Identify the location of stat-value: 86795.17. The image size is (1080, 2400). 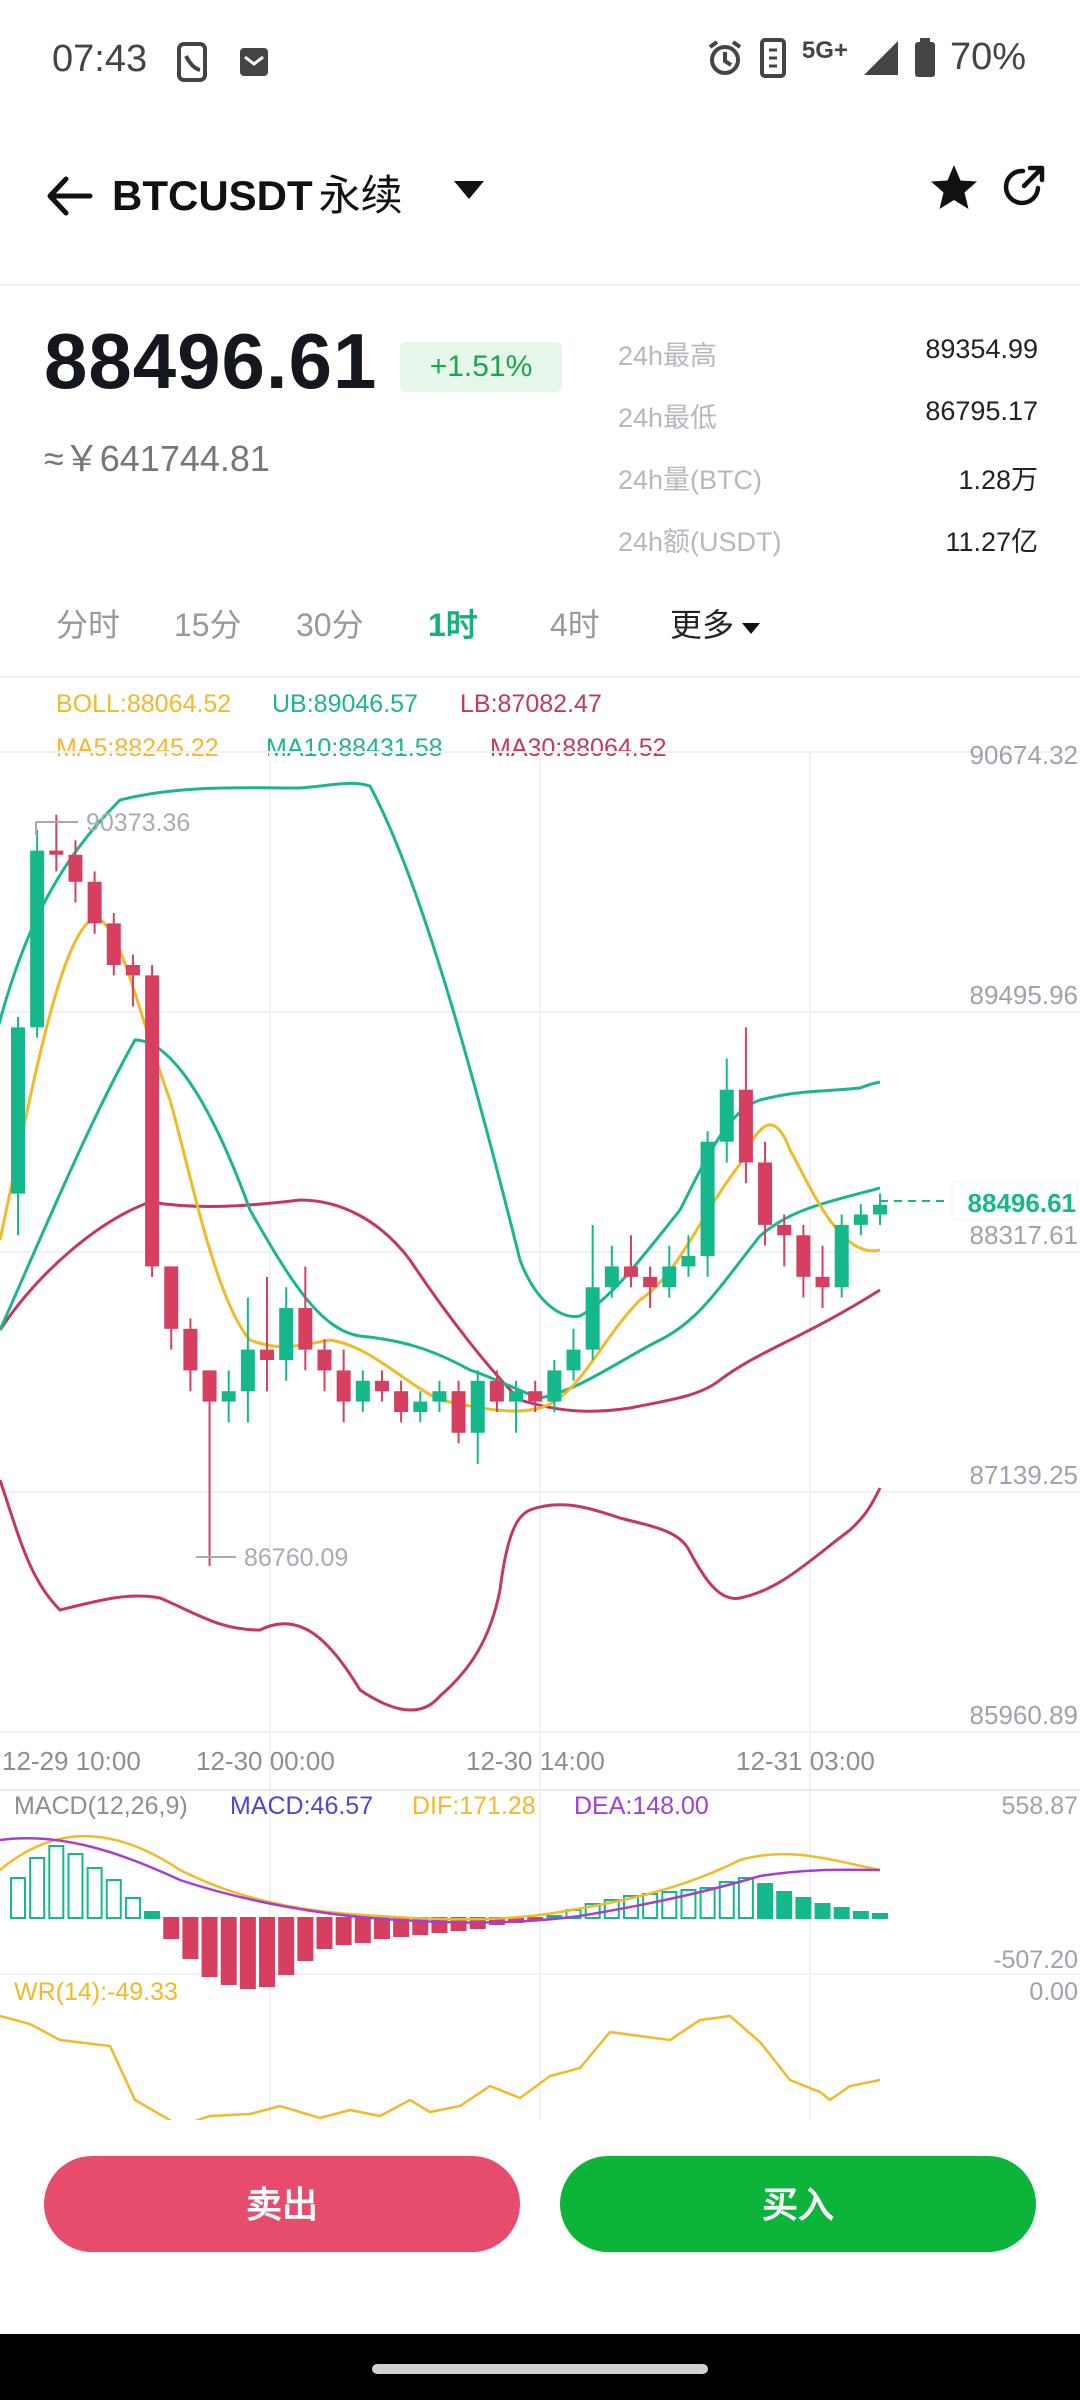
(981, 411).